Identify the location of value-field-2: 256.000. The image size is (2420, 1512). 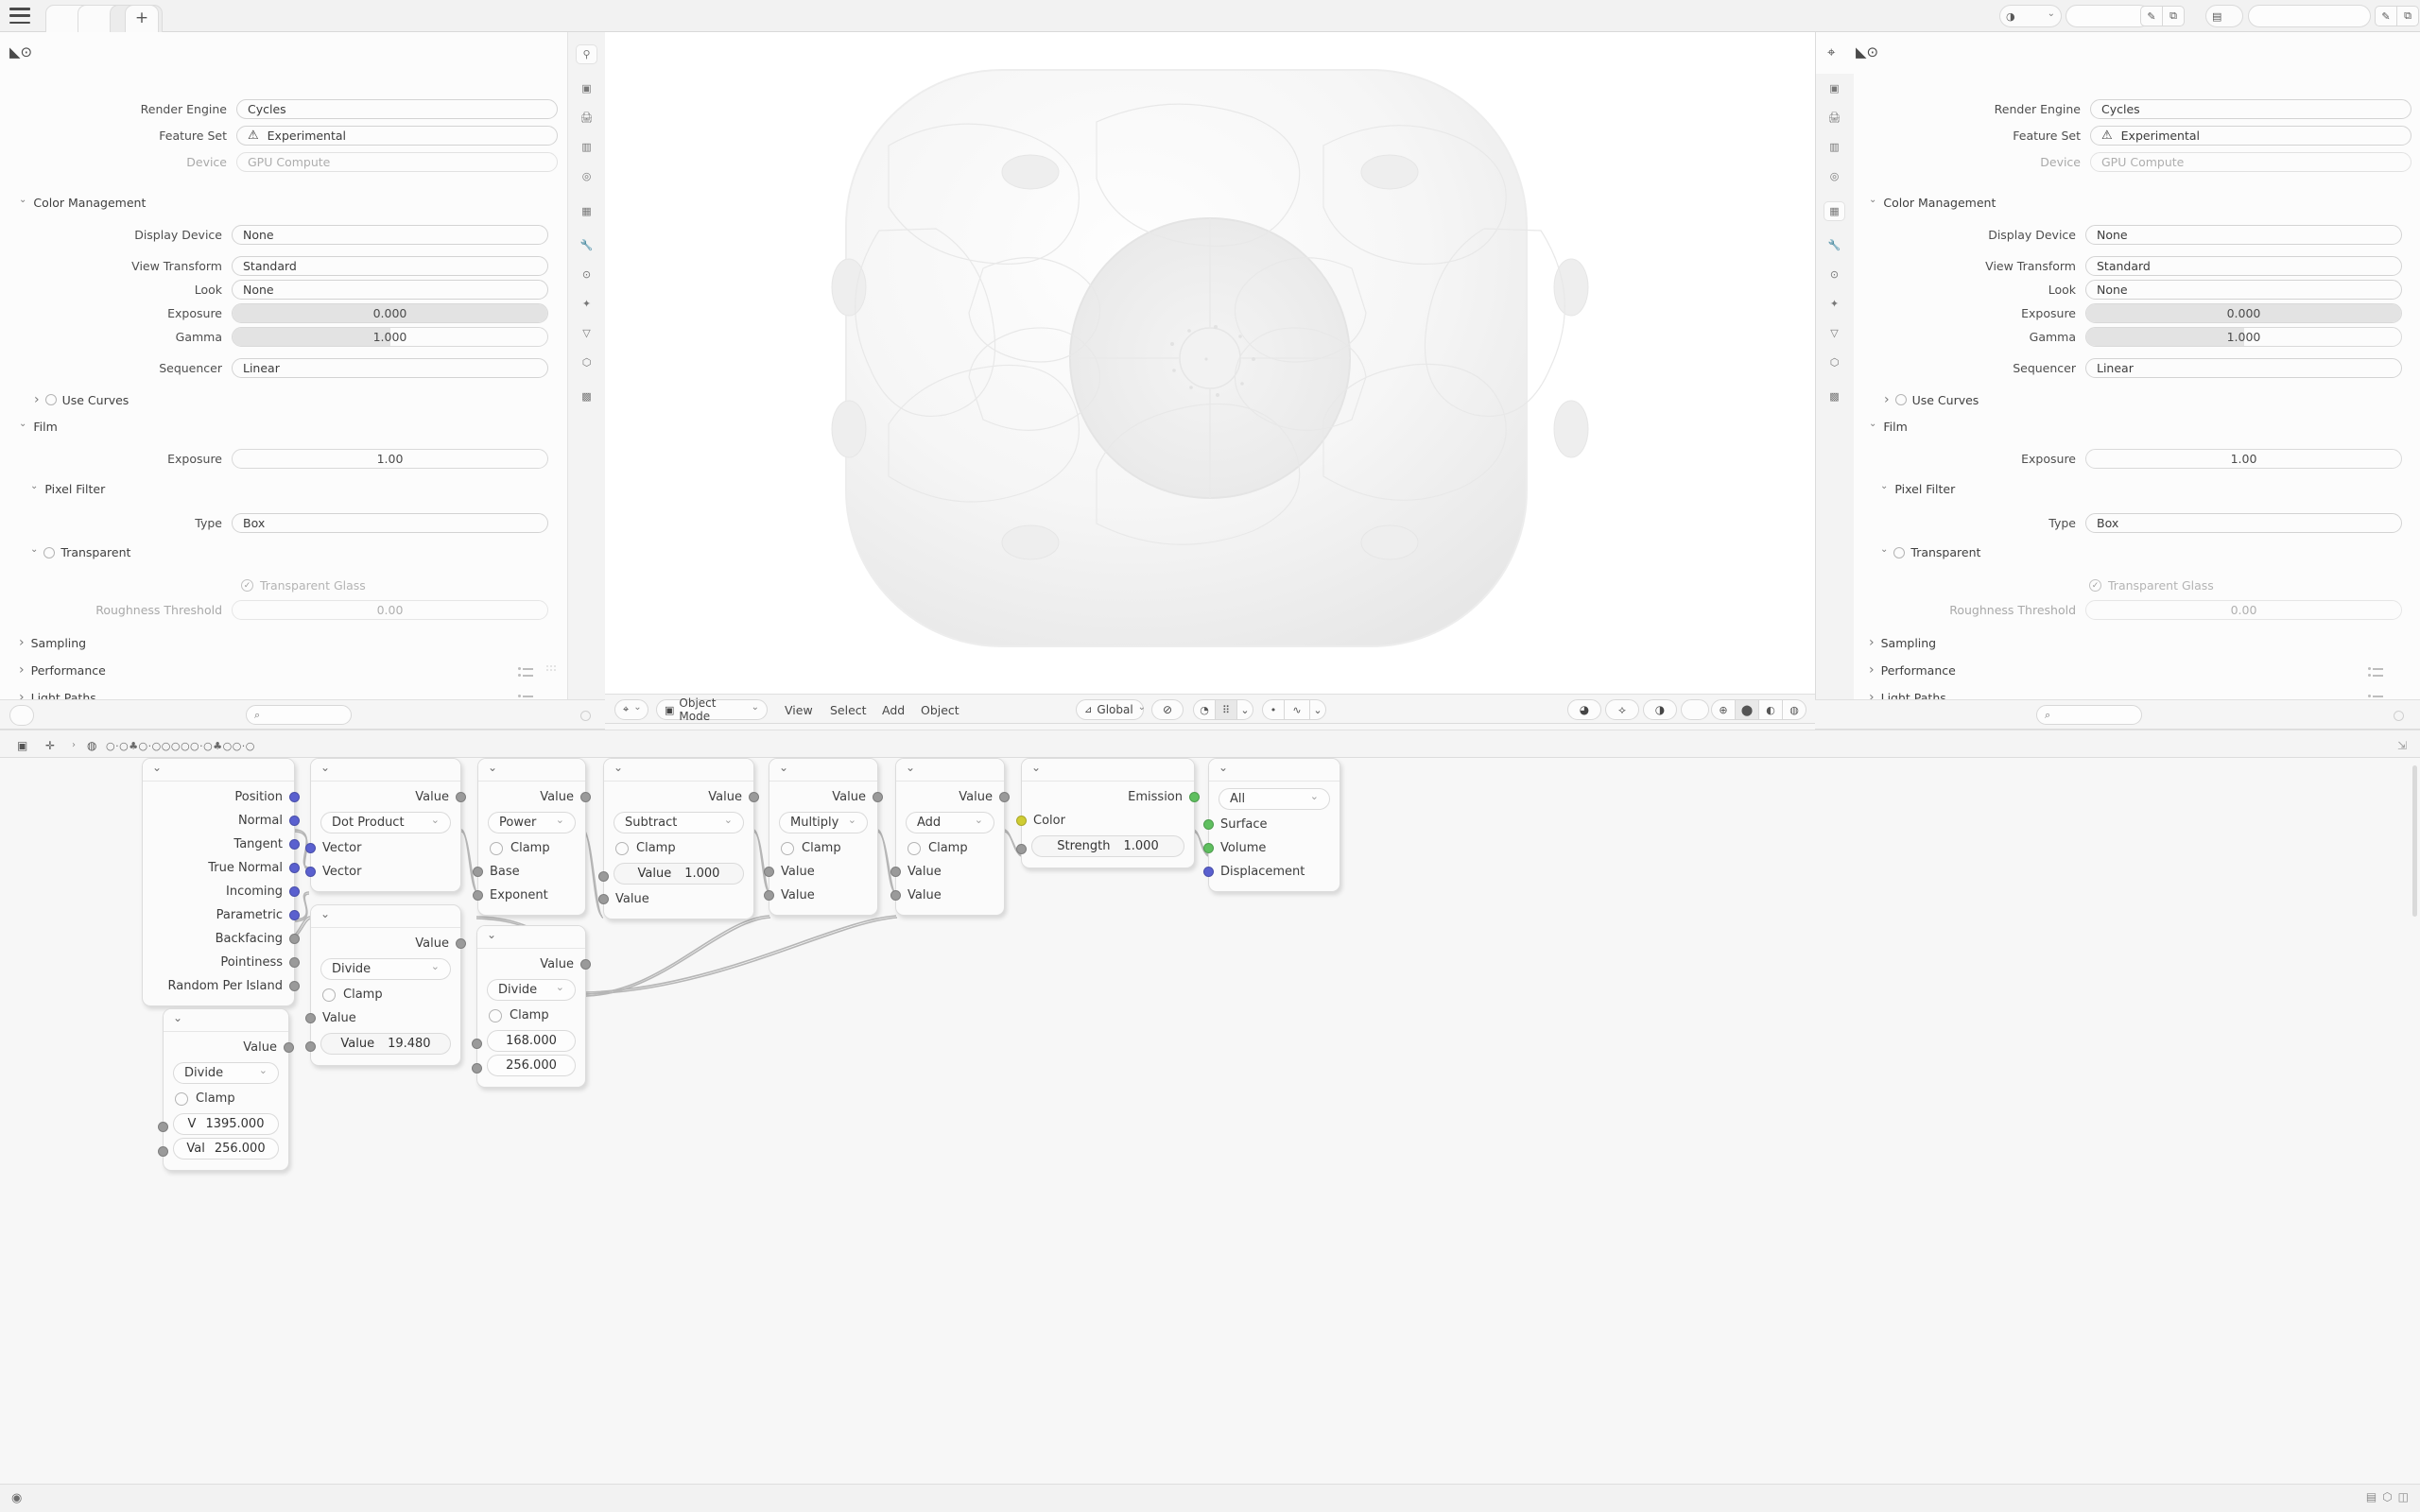
(531, 1065).